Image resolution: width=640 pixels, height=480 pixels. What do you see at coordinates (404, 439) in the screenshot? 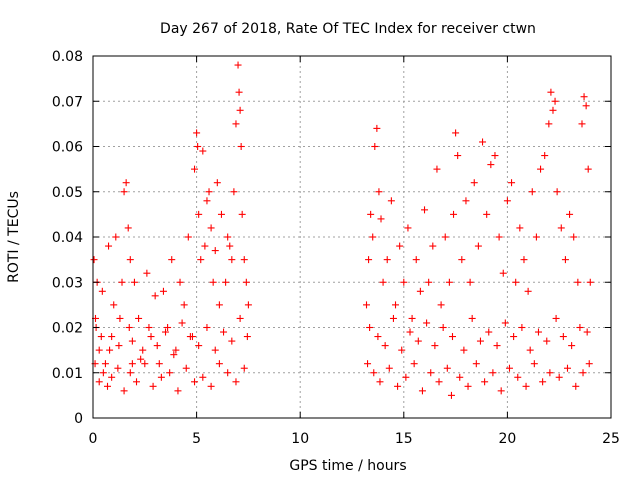
I see `x-tick-label: 15` at bounding box center [404, 439].